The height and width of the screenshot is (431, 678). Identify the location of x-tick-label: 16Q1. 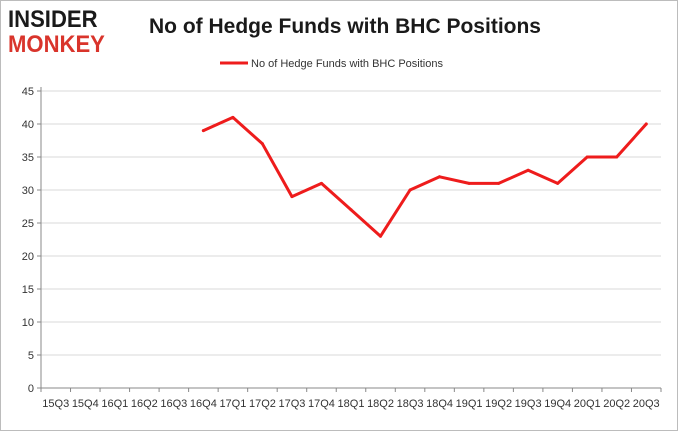
(114, 404).